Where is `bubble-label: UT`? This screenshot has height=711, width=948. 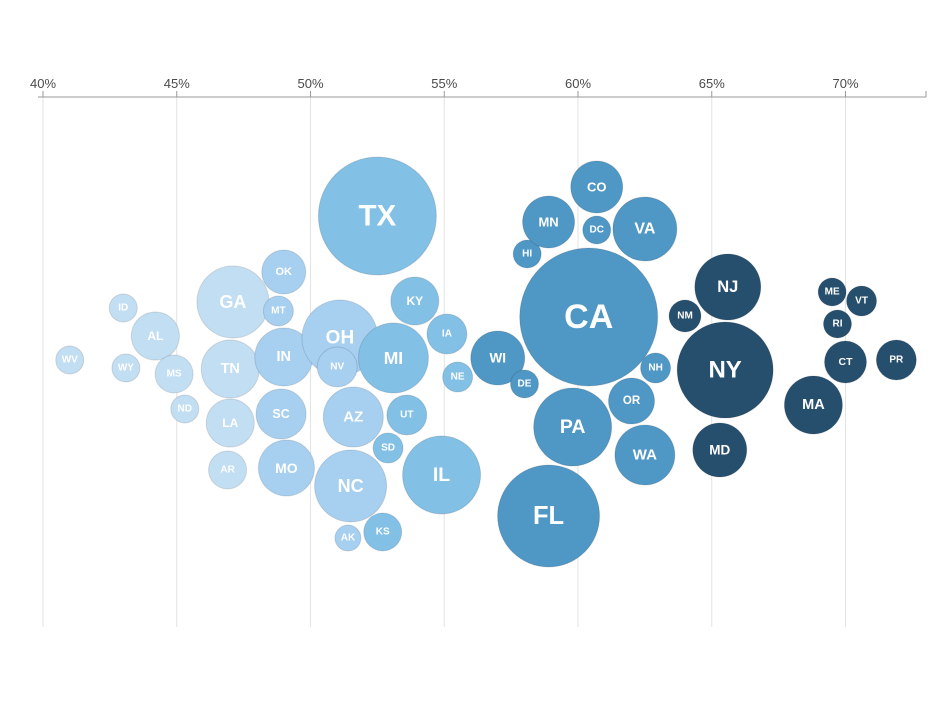 bubble-label: UT is located at coordinates (406, 415).